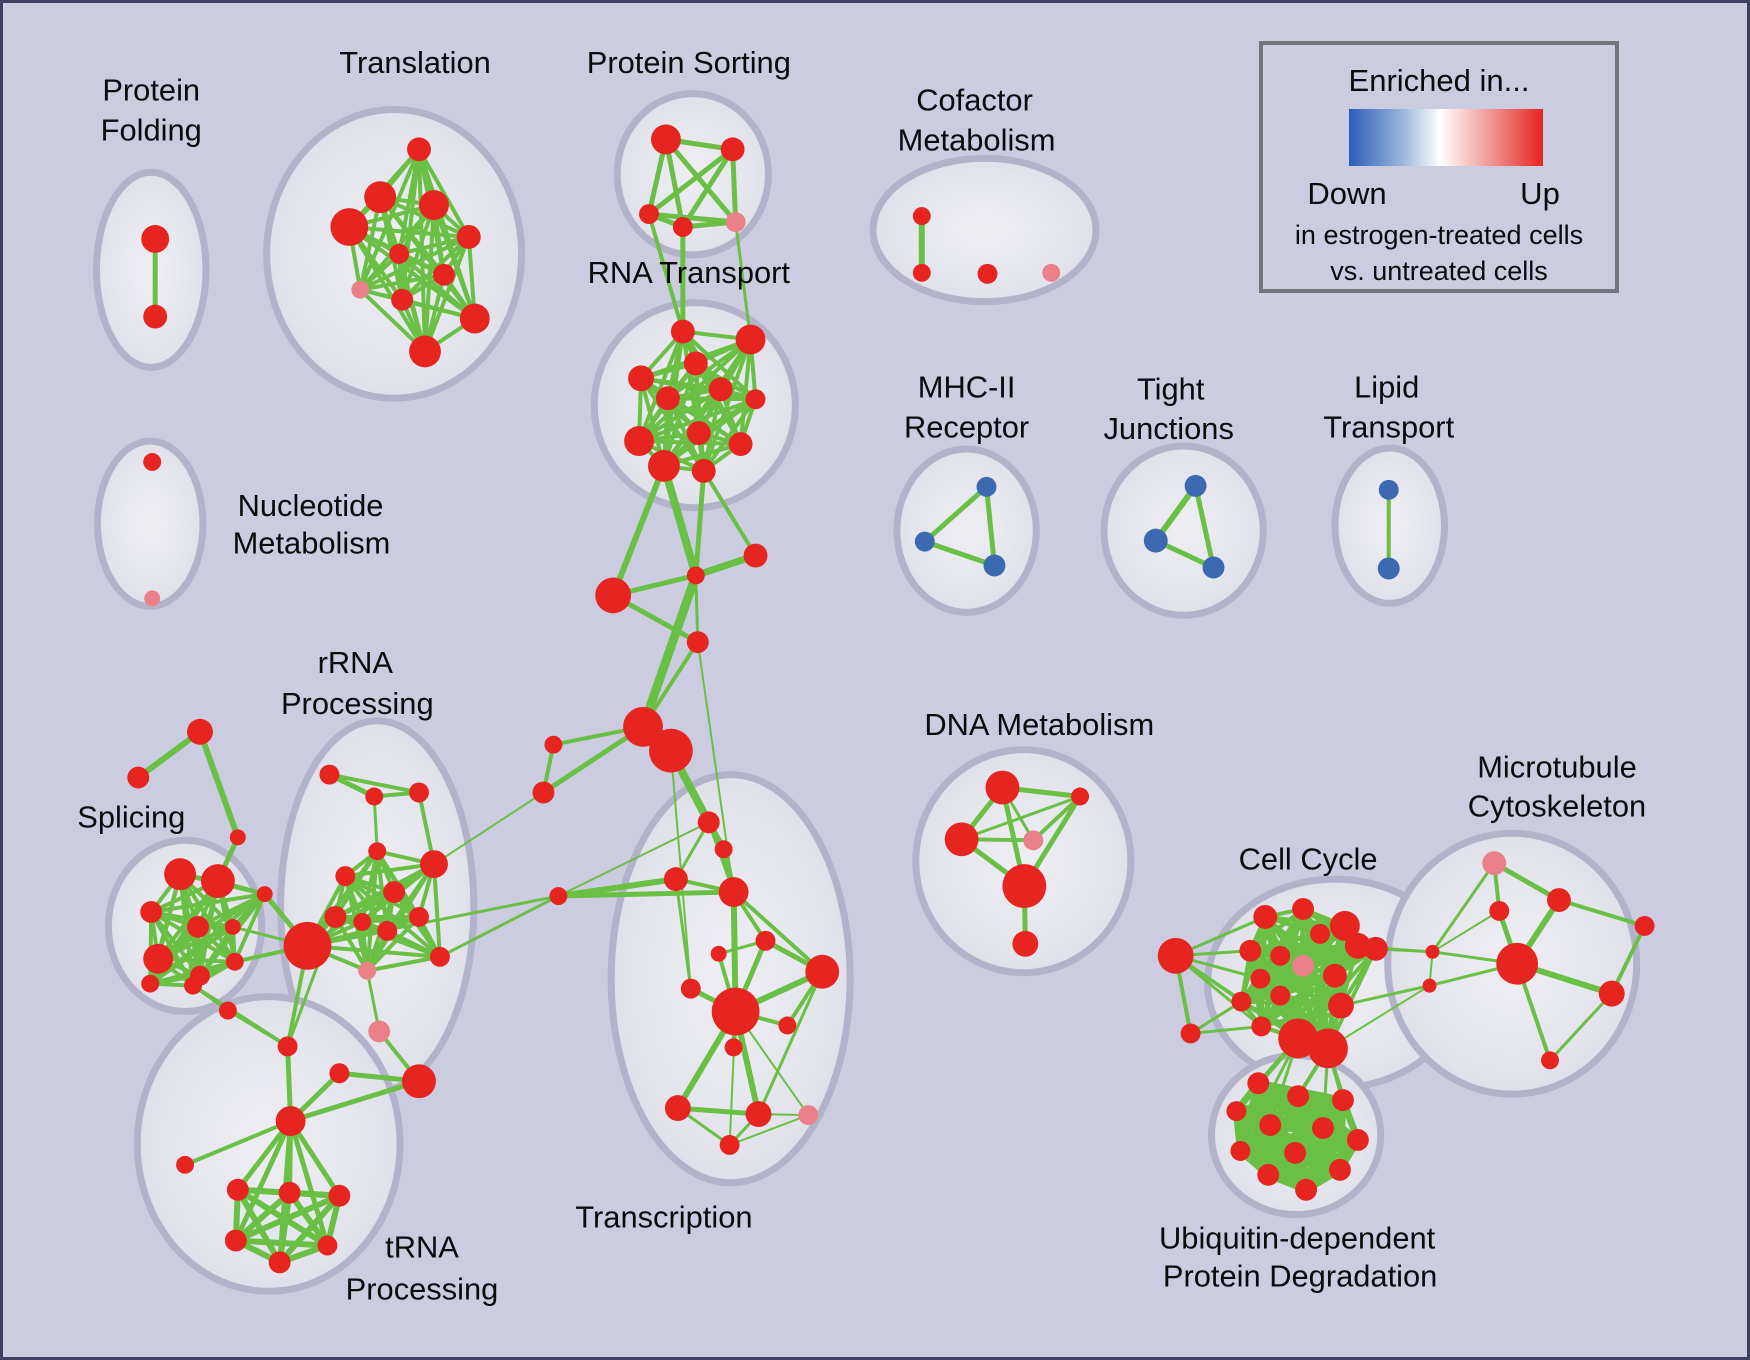  Describe the element at coordinates (1057, 818) in the screenshot. I see `edge-dm.1-dm.3` at that location.